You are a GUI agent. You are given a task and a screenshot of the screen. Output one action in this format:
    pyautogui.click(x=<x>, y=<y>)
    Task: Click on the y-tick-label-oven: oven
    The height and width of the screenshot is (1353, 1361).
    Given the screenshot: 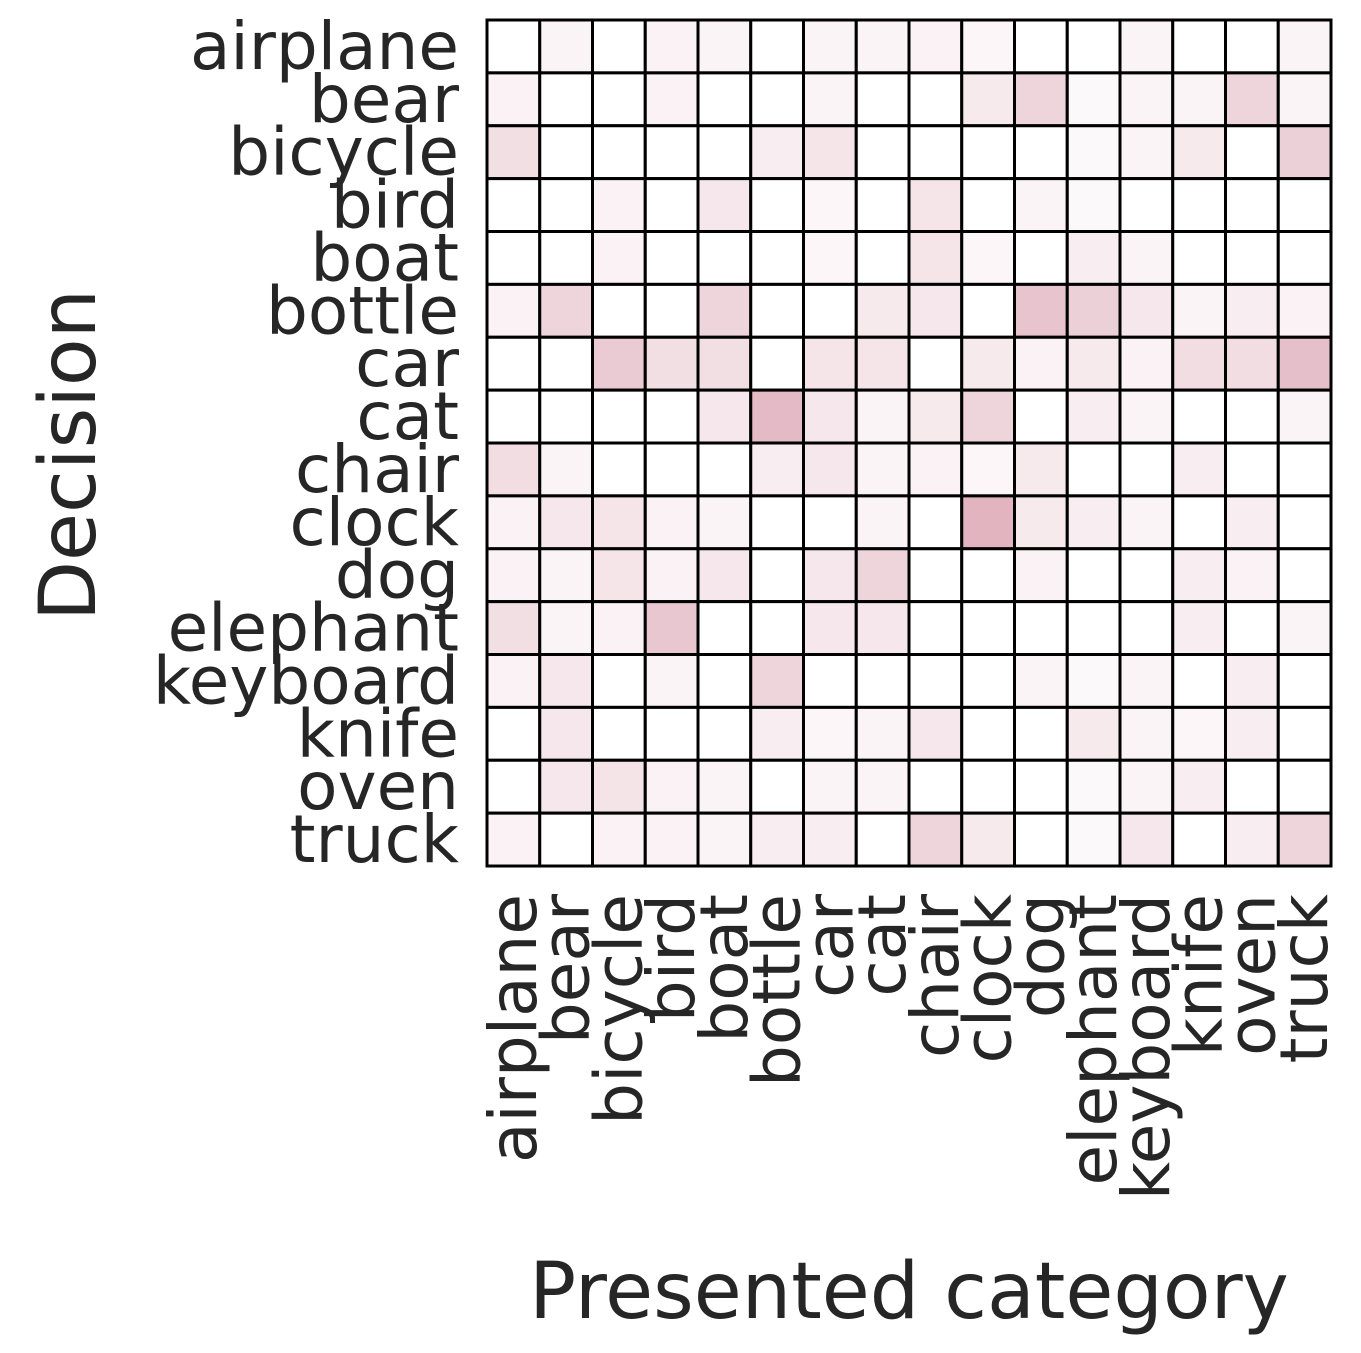 What is the action you would take?
    pyautogui.click(x=378, y=786)
    